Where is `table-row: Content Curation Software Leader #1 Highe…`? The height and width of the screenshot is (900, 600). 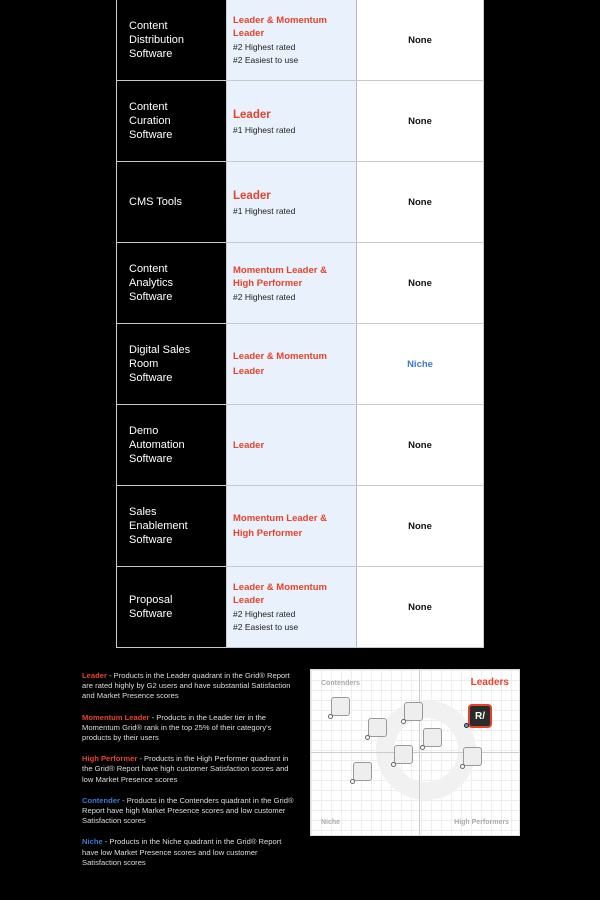
table-row: Content Curation Software Leader #1 Highe… is located at coordinates (300, 121).